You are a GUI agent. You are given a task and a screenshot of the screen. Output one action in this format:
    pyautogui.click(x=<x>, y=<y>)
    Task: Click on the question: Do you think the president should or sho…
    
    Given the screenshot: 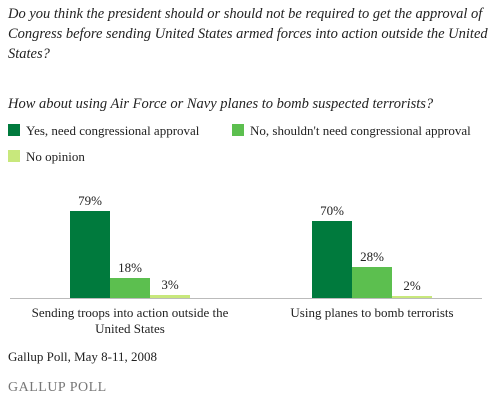 What is the action you would take?
    pyautogui.click(x=248, y=34)
    